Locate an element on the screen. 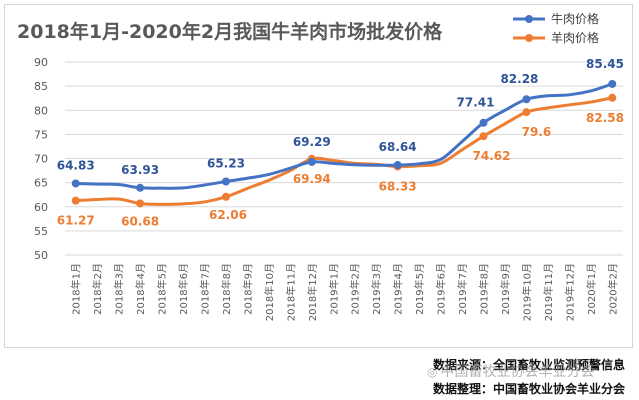 The height and width of the screenshot is (400, 639). x-tick-label: 2018年12月 is located at coordinates (312, 292).